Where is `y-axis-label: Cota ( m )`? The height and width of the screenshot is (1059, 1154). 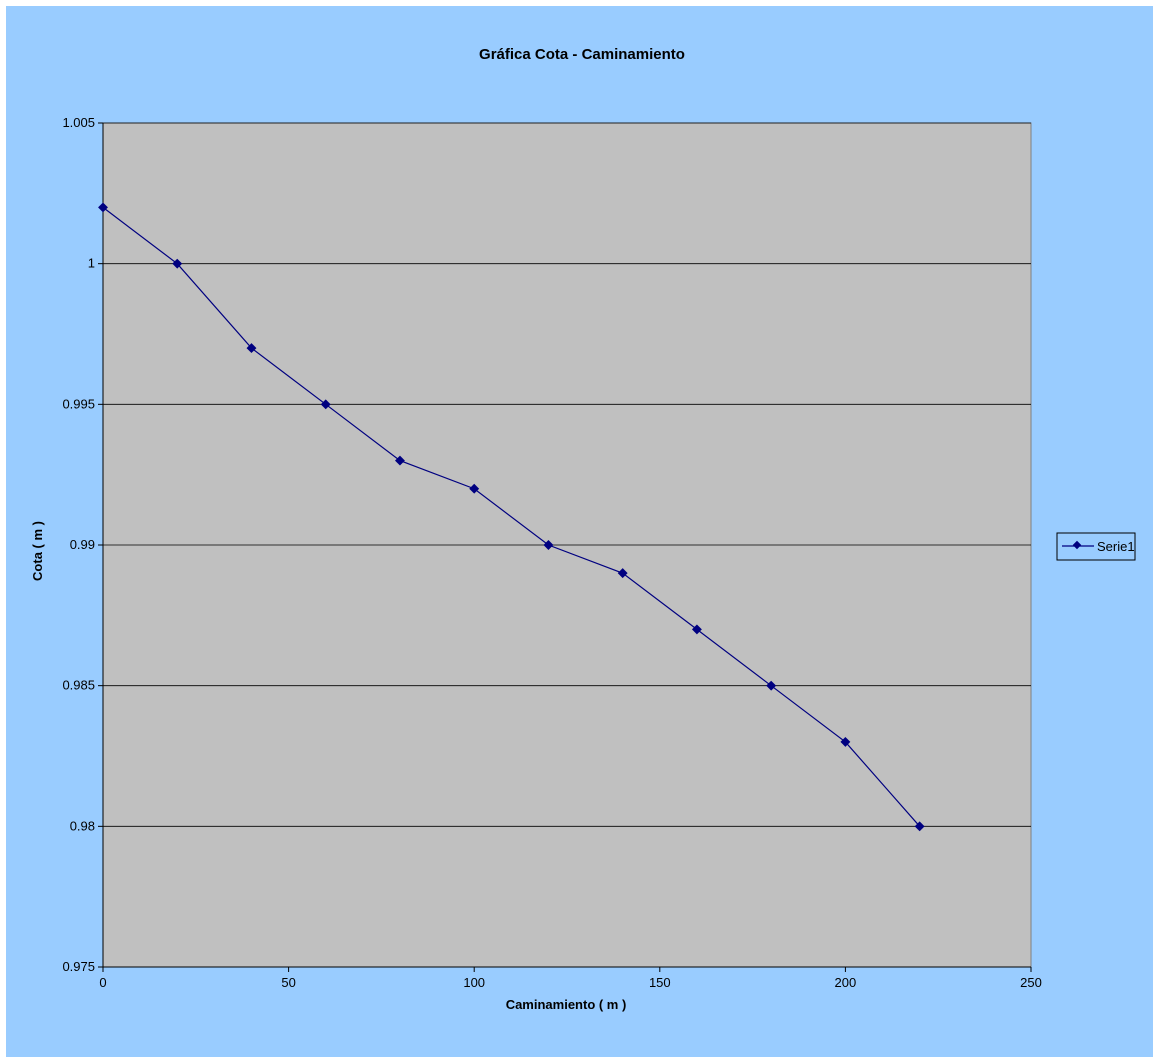
y-axis-label: Cota ( m ) is located at coordinates (37, 551).